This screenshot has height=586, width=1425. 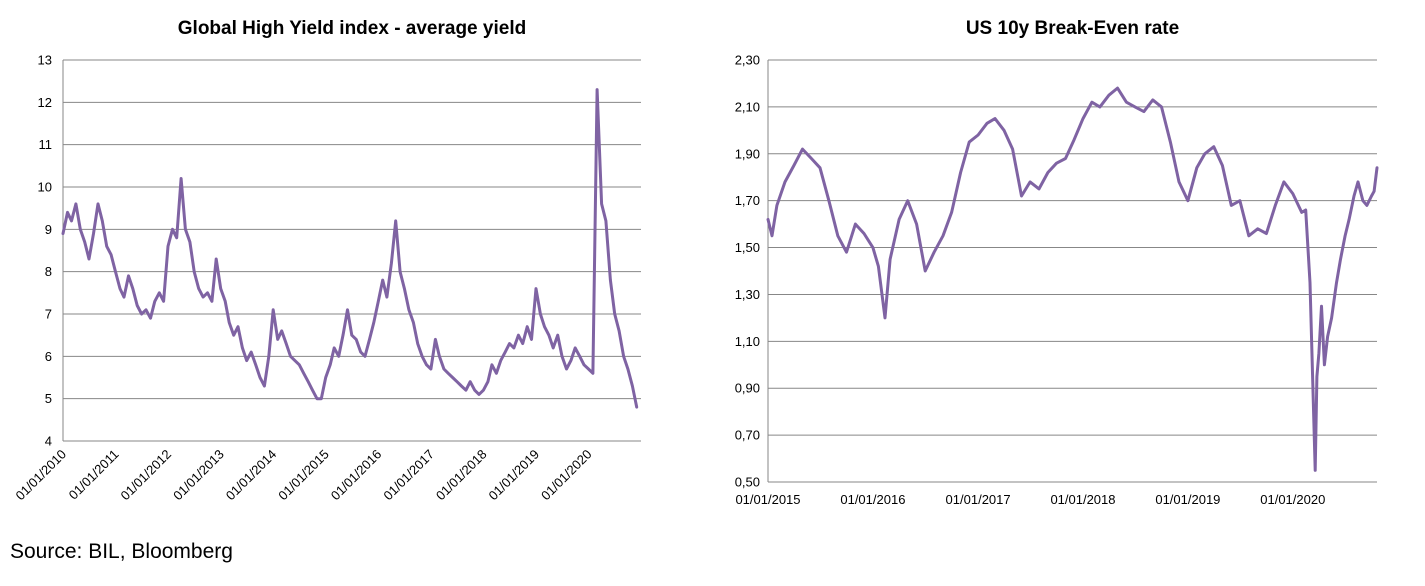 I want to click on hy-y-tick-label: 11, so click(x=46, y=144).